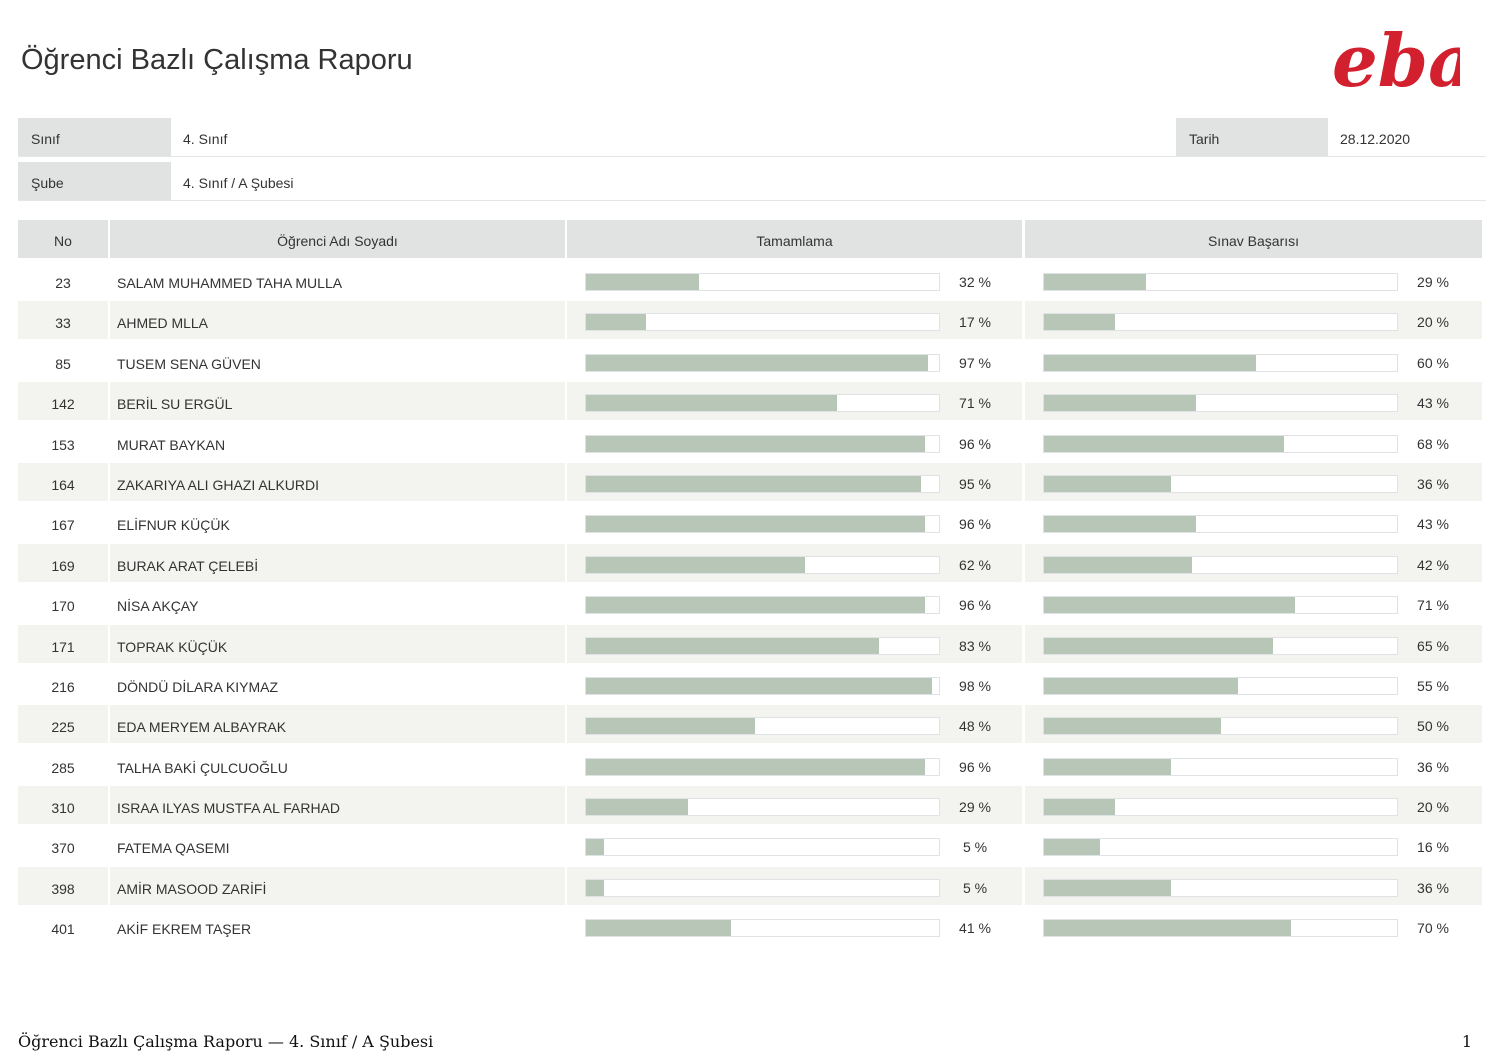 Image resolution: width=1500 pixels, height=1057 pixels. What do you see at coordinates (975, 645) in the screenshot?
I see `completion-percent: 83 %` at bounding box center [975, 645].